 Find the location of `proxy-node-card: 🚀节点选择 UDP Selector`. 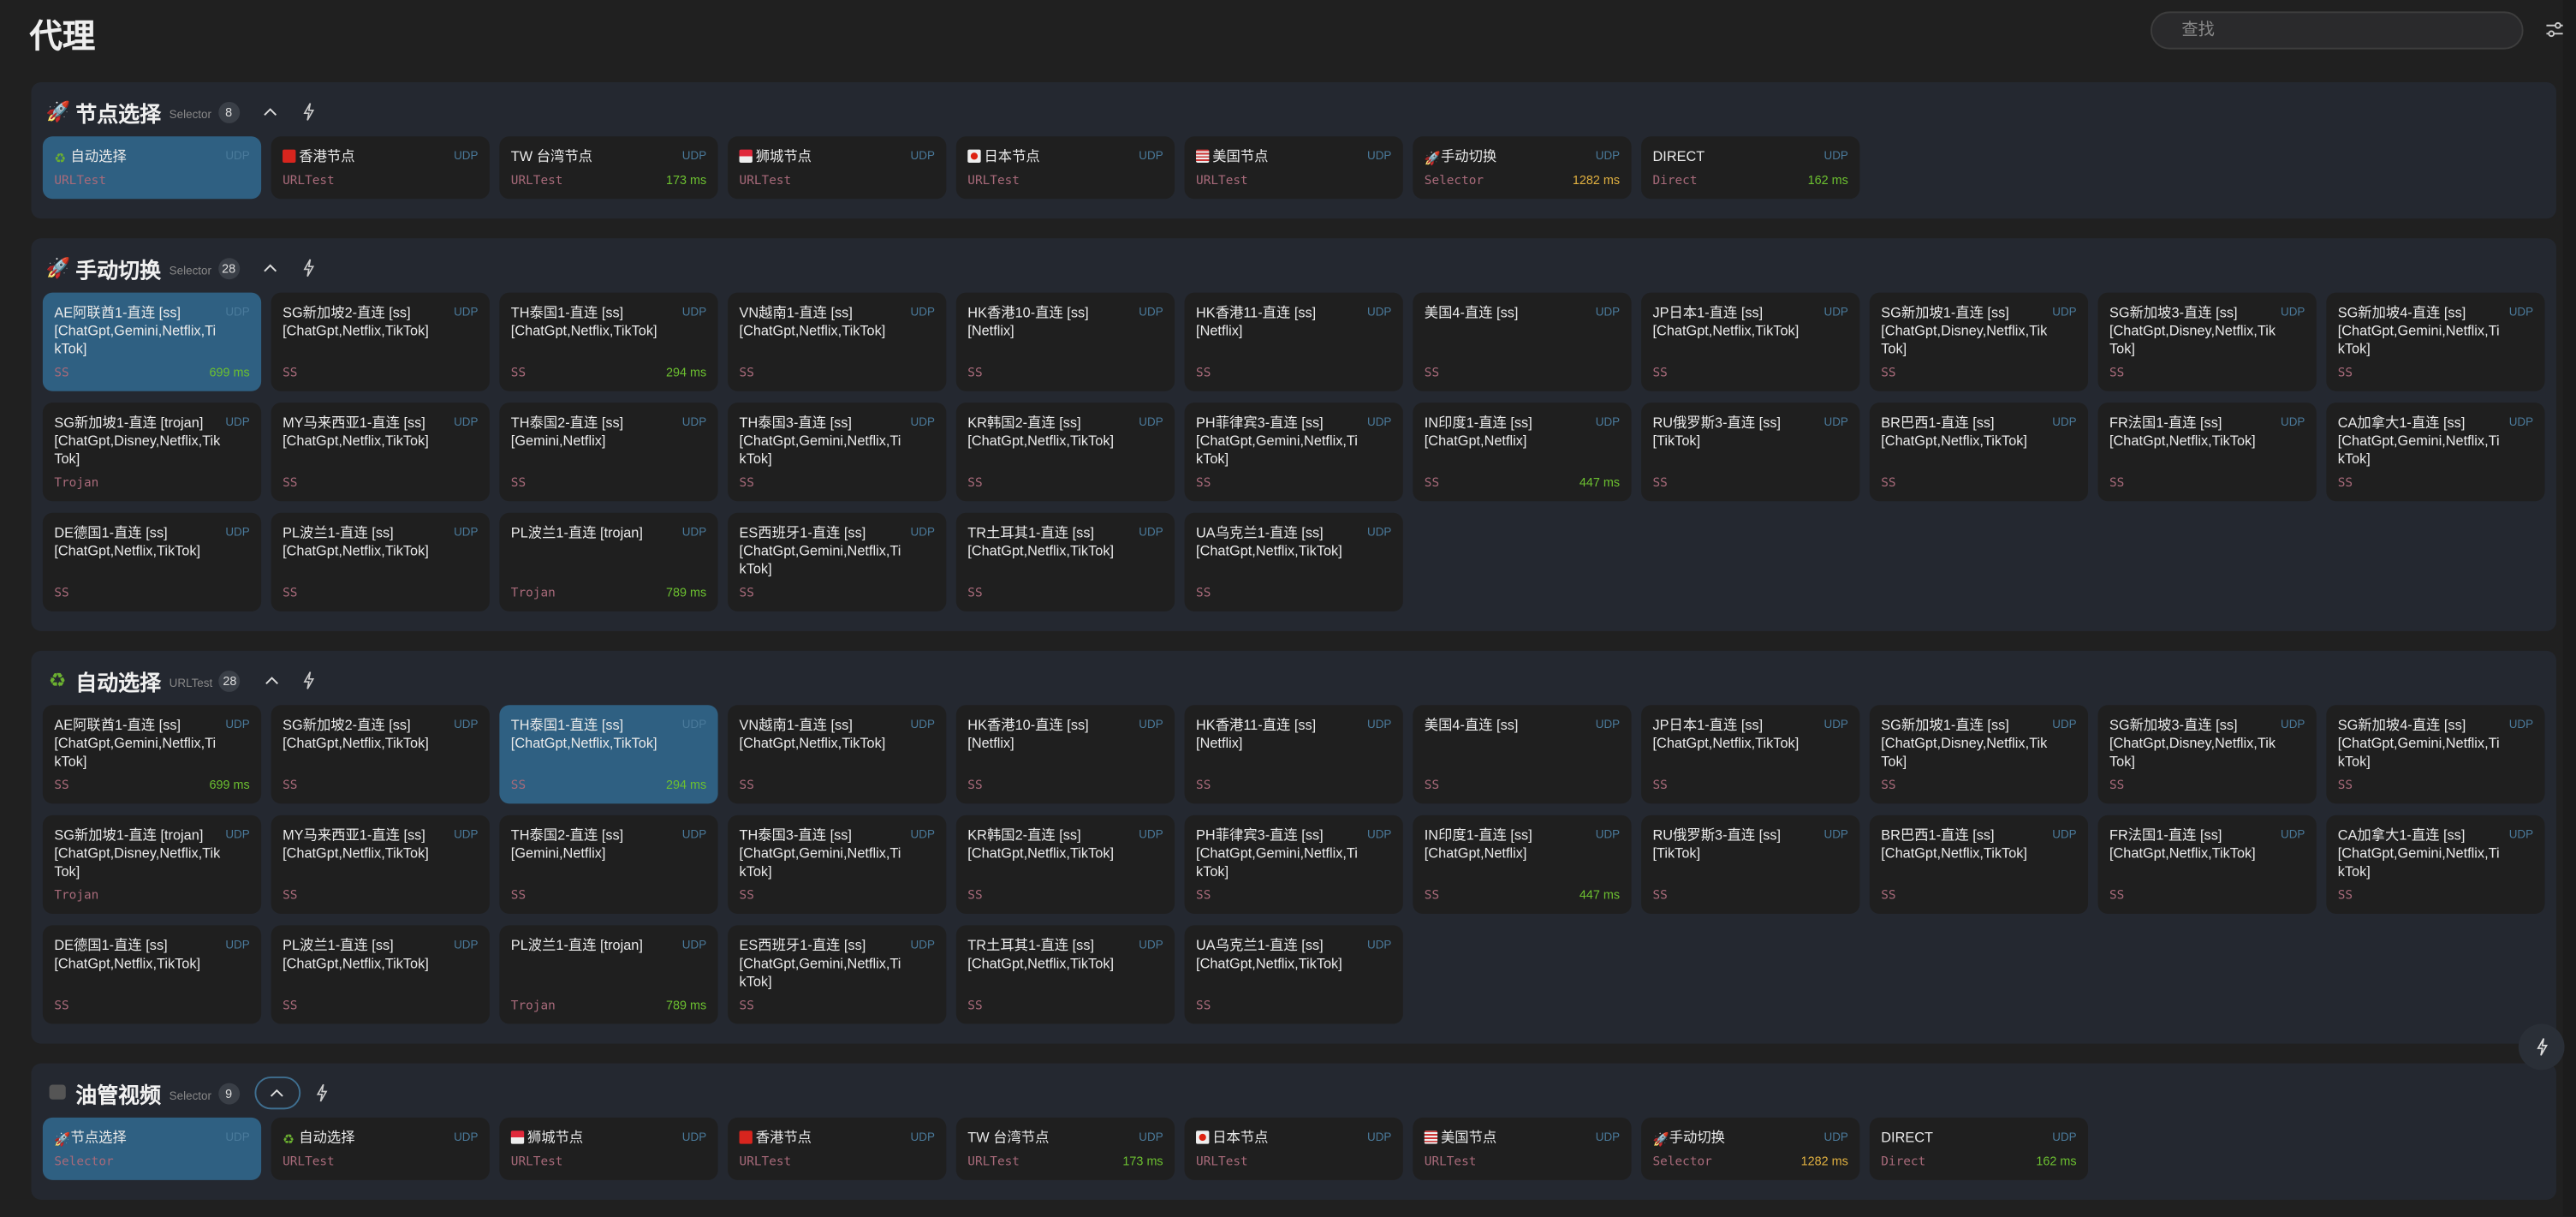

proxy-node-card: 🚀节点选择 UDP Selector is located at coordinates (152, 1148).